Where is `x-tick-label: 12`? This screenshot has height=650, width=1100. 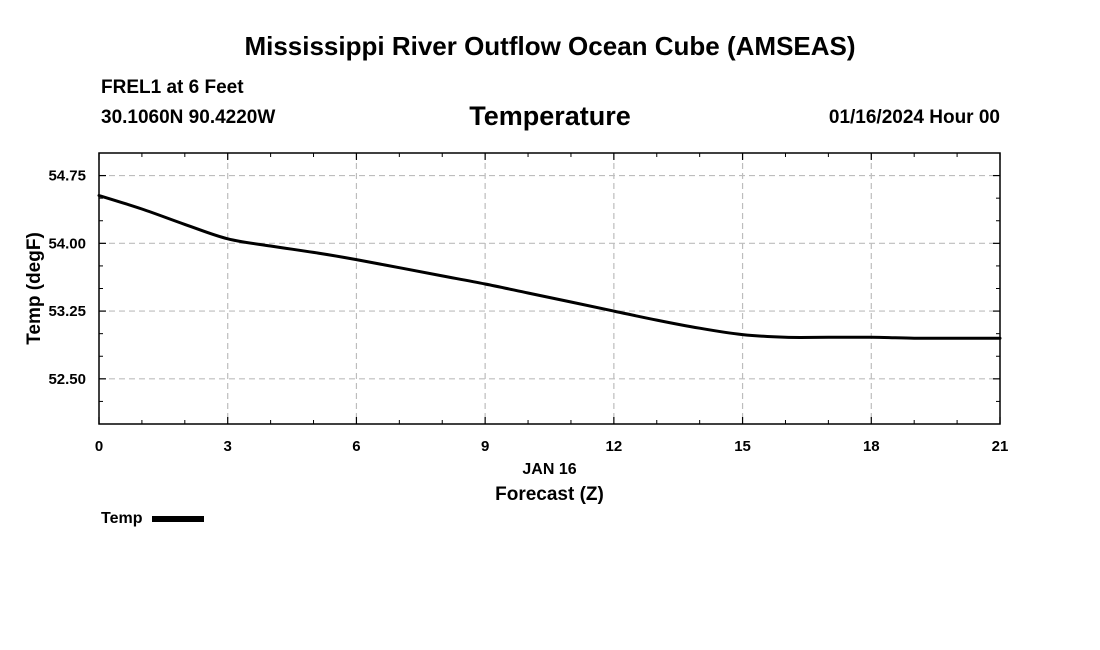 x-tick-label: 12 is located at coordinates (614, 446).